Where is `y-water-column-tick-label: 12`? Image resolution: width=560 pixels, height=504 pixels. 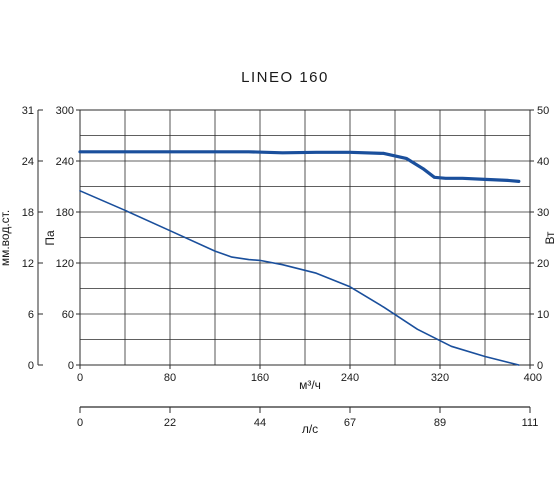
y-water-column-tick-label: 12 is located at coordinates (28, 264).